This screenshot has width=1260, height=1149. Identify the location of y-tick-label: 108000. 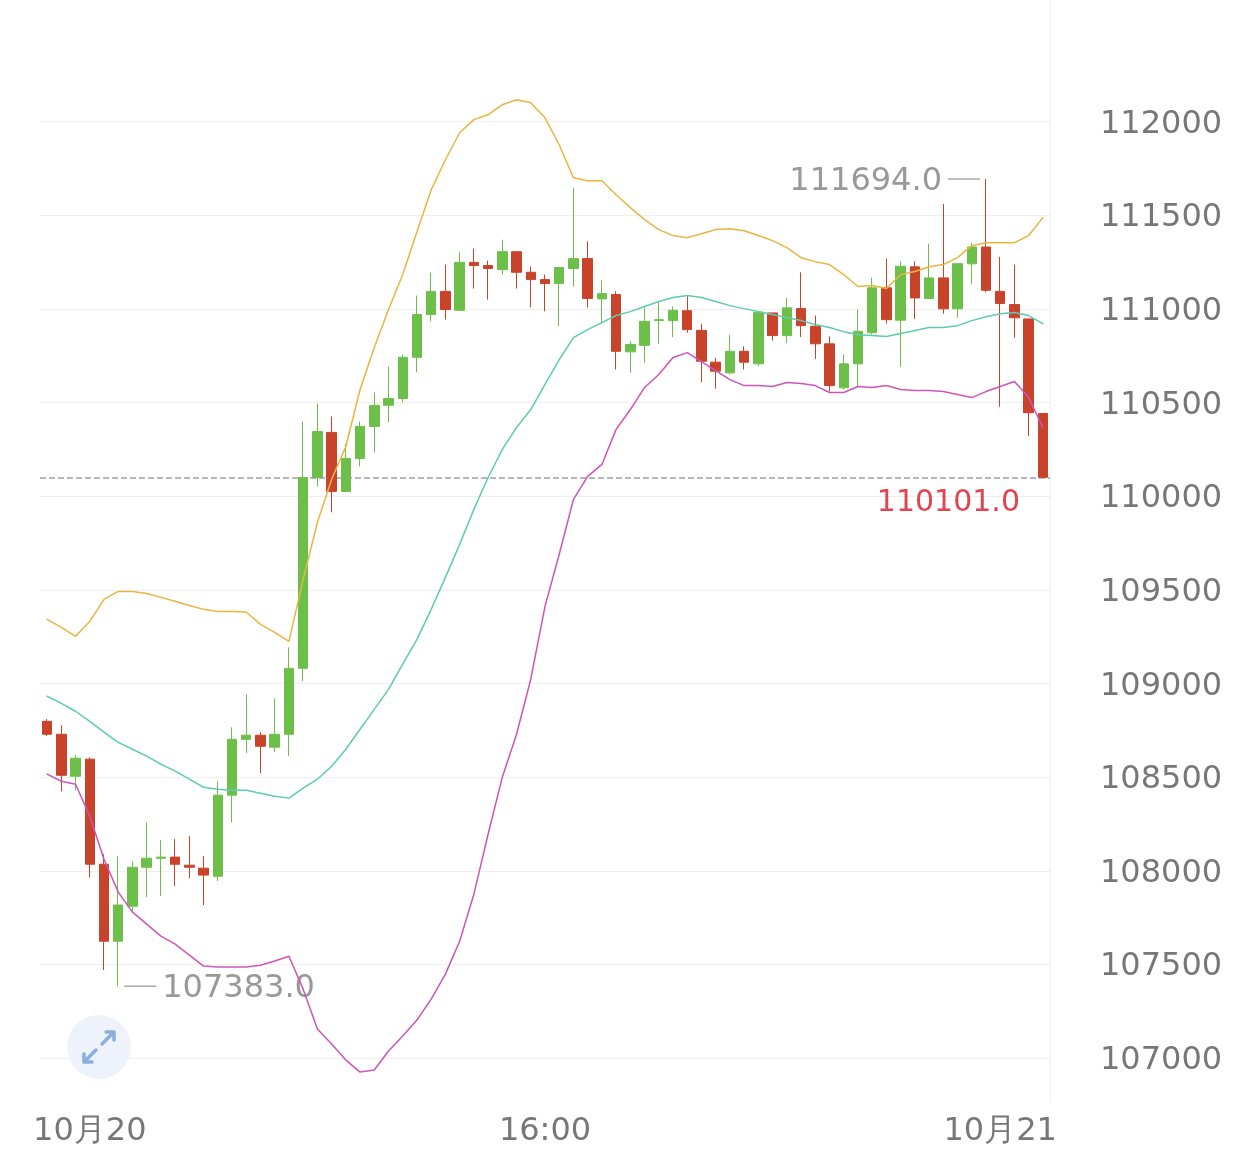
(1161, 870).